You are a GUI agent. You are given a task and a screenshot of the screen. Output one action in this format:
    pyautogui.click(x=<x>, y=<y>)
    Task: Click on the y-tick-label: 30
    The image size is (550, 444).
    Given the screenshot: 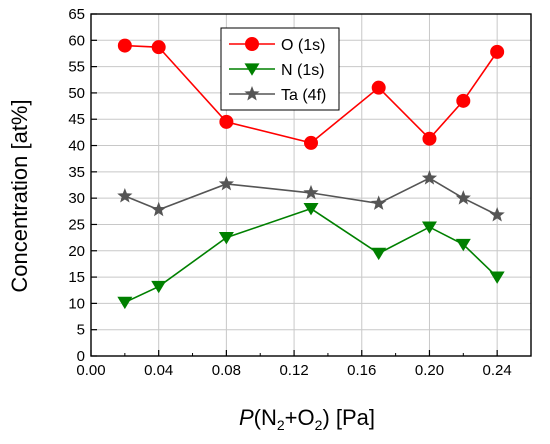 What is the action you would take?
    pyautogui.click(x=76, y=198)
    